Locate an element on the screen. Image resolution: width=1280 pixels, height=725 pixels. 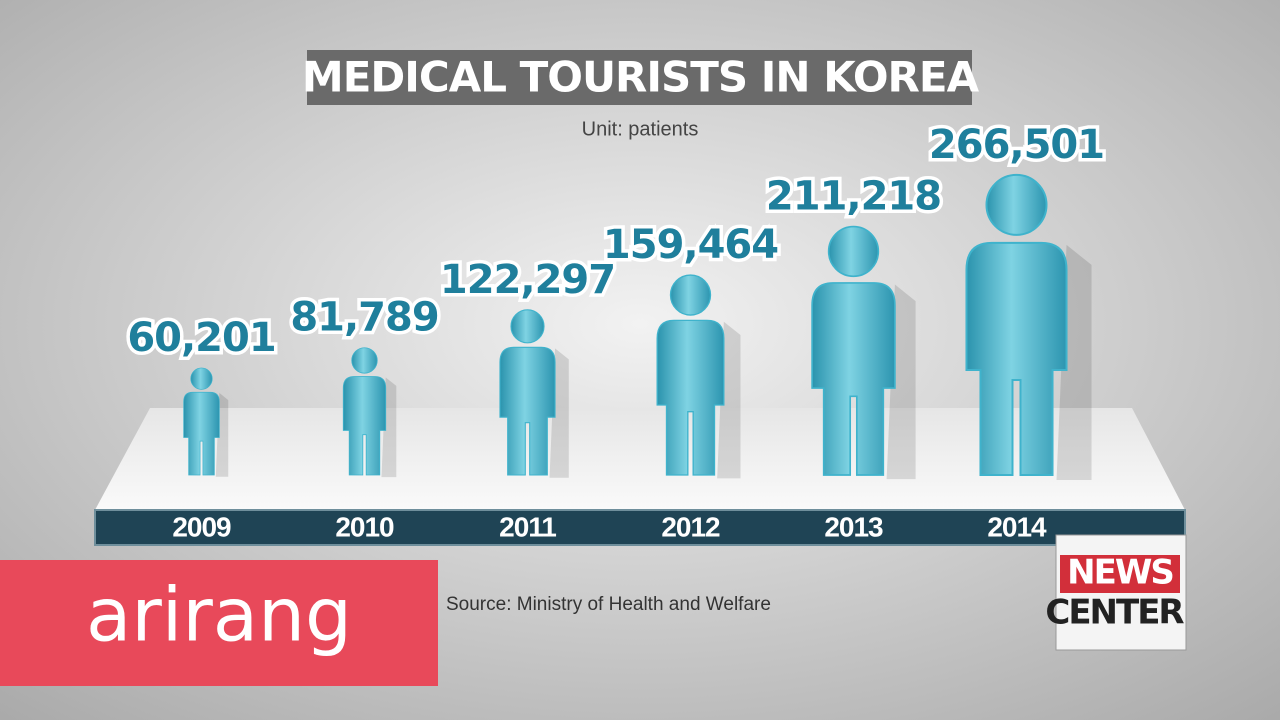
x-tick-label: 2014 is located at coordinates (1017, 526).